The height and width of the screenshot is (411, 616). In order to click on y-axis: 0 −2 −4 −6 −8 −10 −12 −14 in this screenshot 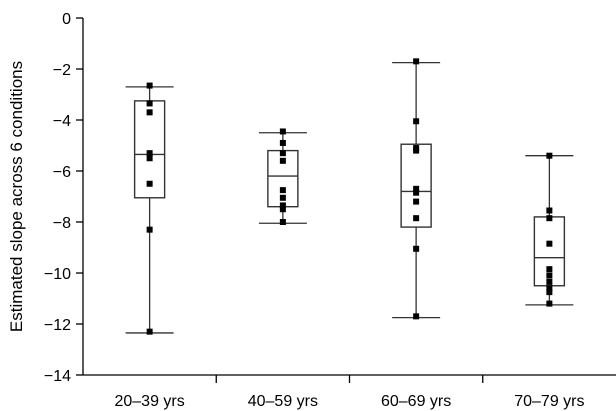, I will do `click(64, 198)`.